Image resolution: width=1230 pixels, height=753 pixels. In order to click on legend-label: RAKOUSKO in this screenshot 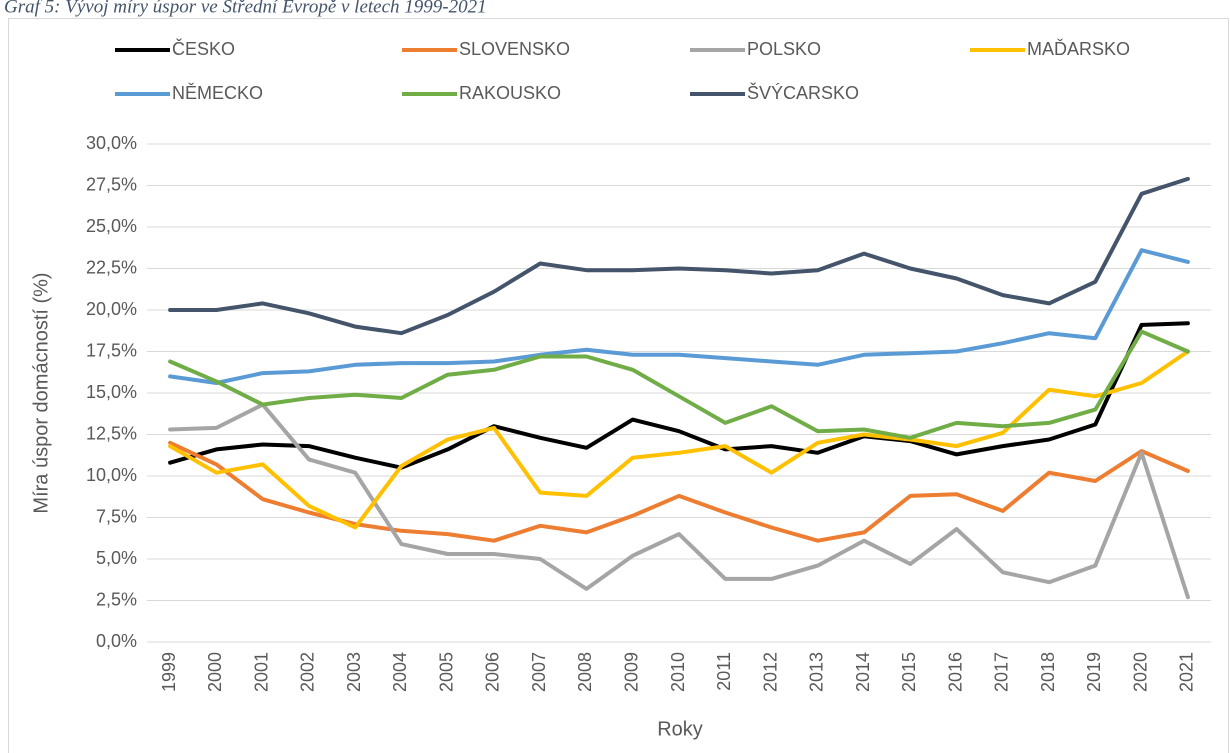, I will do `click(510, 93)`.